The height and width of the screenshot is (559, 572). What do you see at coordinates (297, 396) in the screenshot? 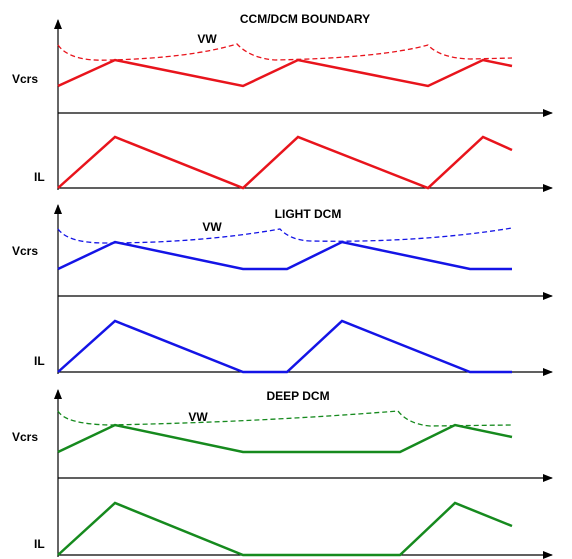
I see `panel-title: DEEP DCM` at bounding box center [297, 396].